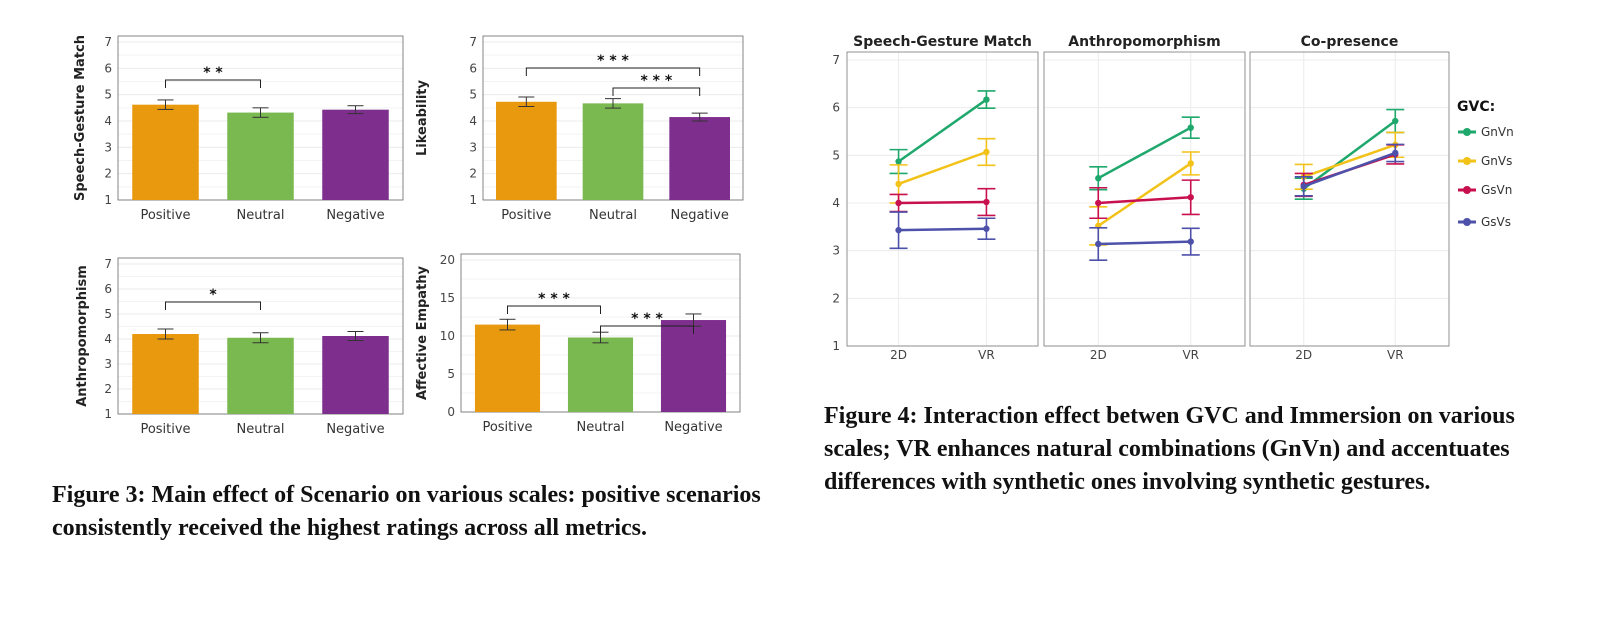  What do you see at coordinates (942, 42) in the screenshot?
I see `panel-title: Speech-Gesture Match` at bounding box center [942, 42].